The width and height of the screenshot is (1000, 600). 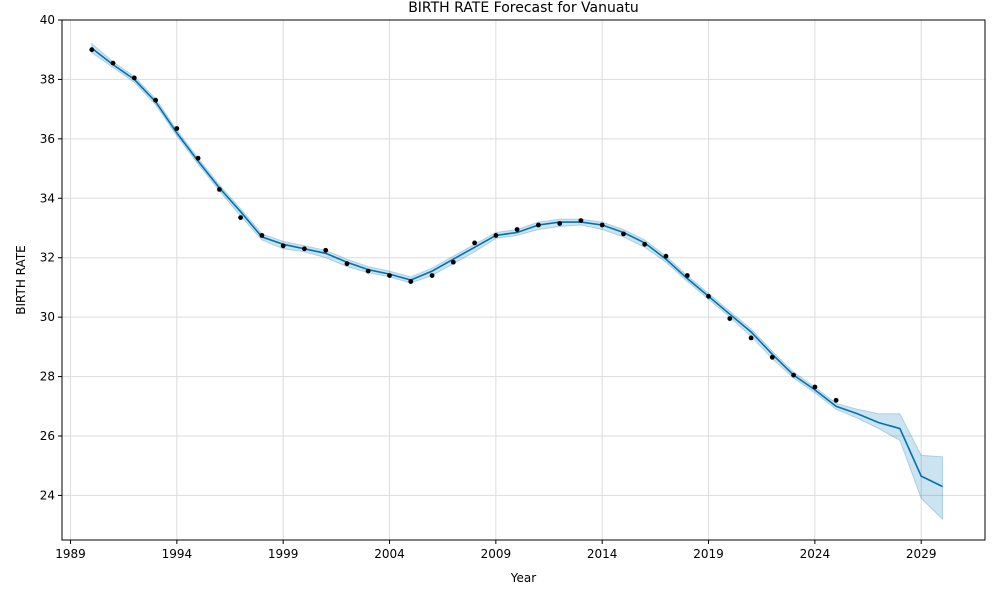 I want to click on y-tick-label: 26, so click(x=47, y=436).